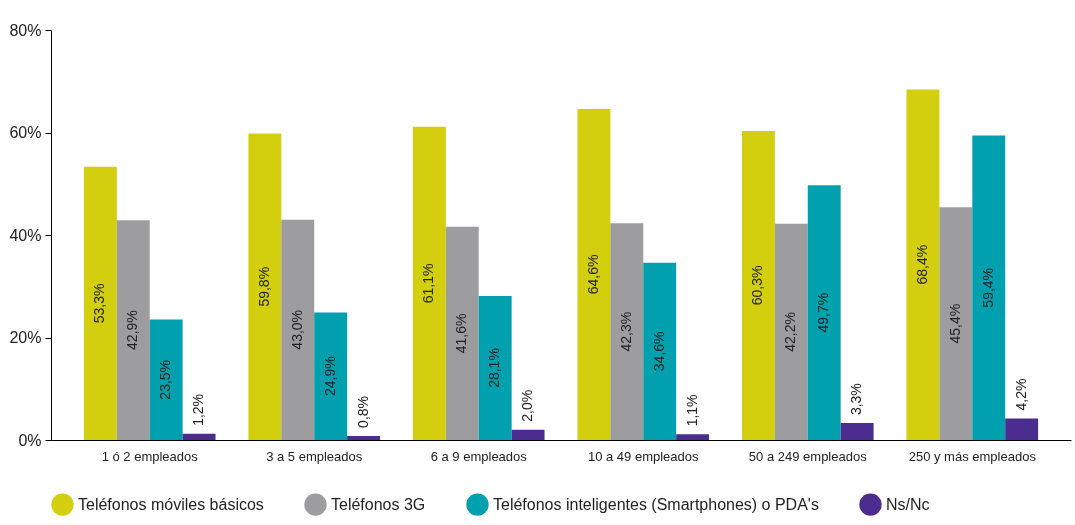 The image size is (1075, 525). I want to click on x-tick-label: 50 a 249 empleados, so click(808, 456).